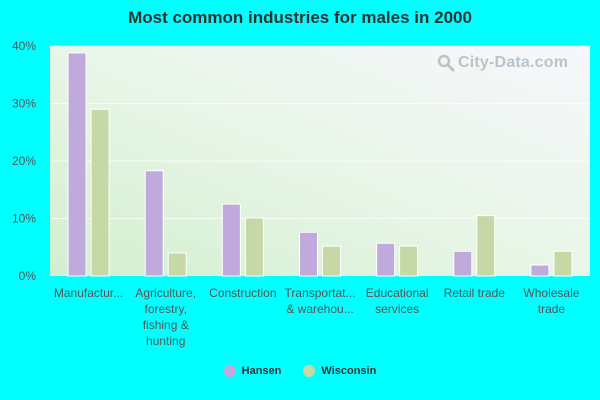 This screenshot has height=400, width=600. Describe the element at coordinates (165, 317) in the screenshot. I see `x-category-label: Agriculture, forestry, fishing & hunting` at that location.